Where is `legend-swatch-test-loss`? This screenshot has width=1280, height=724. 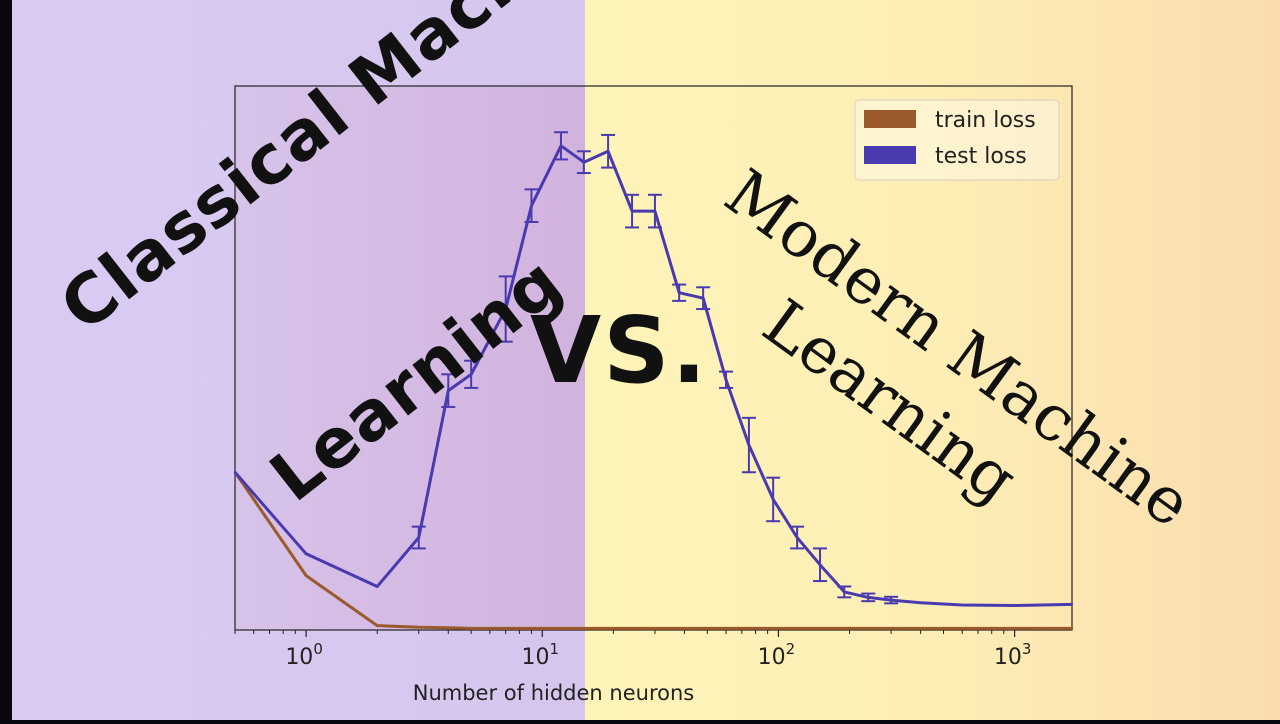 legend-swatch-test-loss is located at coordinates (890, 155).